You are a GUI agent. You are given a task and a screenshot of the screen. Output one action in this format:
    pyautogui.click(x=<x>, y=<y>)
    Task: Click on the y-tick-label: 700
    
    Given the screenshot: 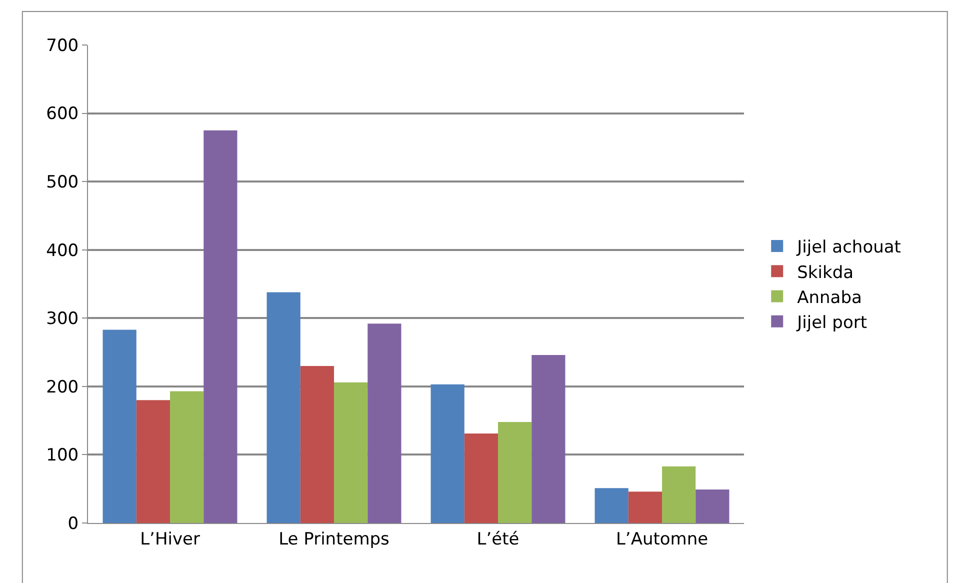 What is the action you would take?
    pyautogui.click(x=62, y=46)
    